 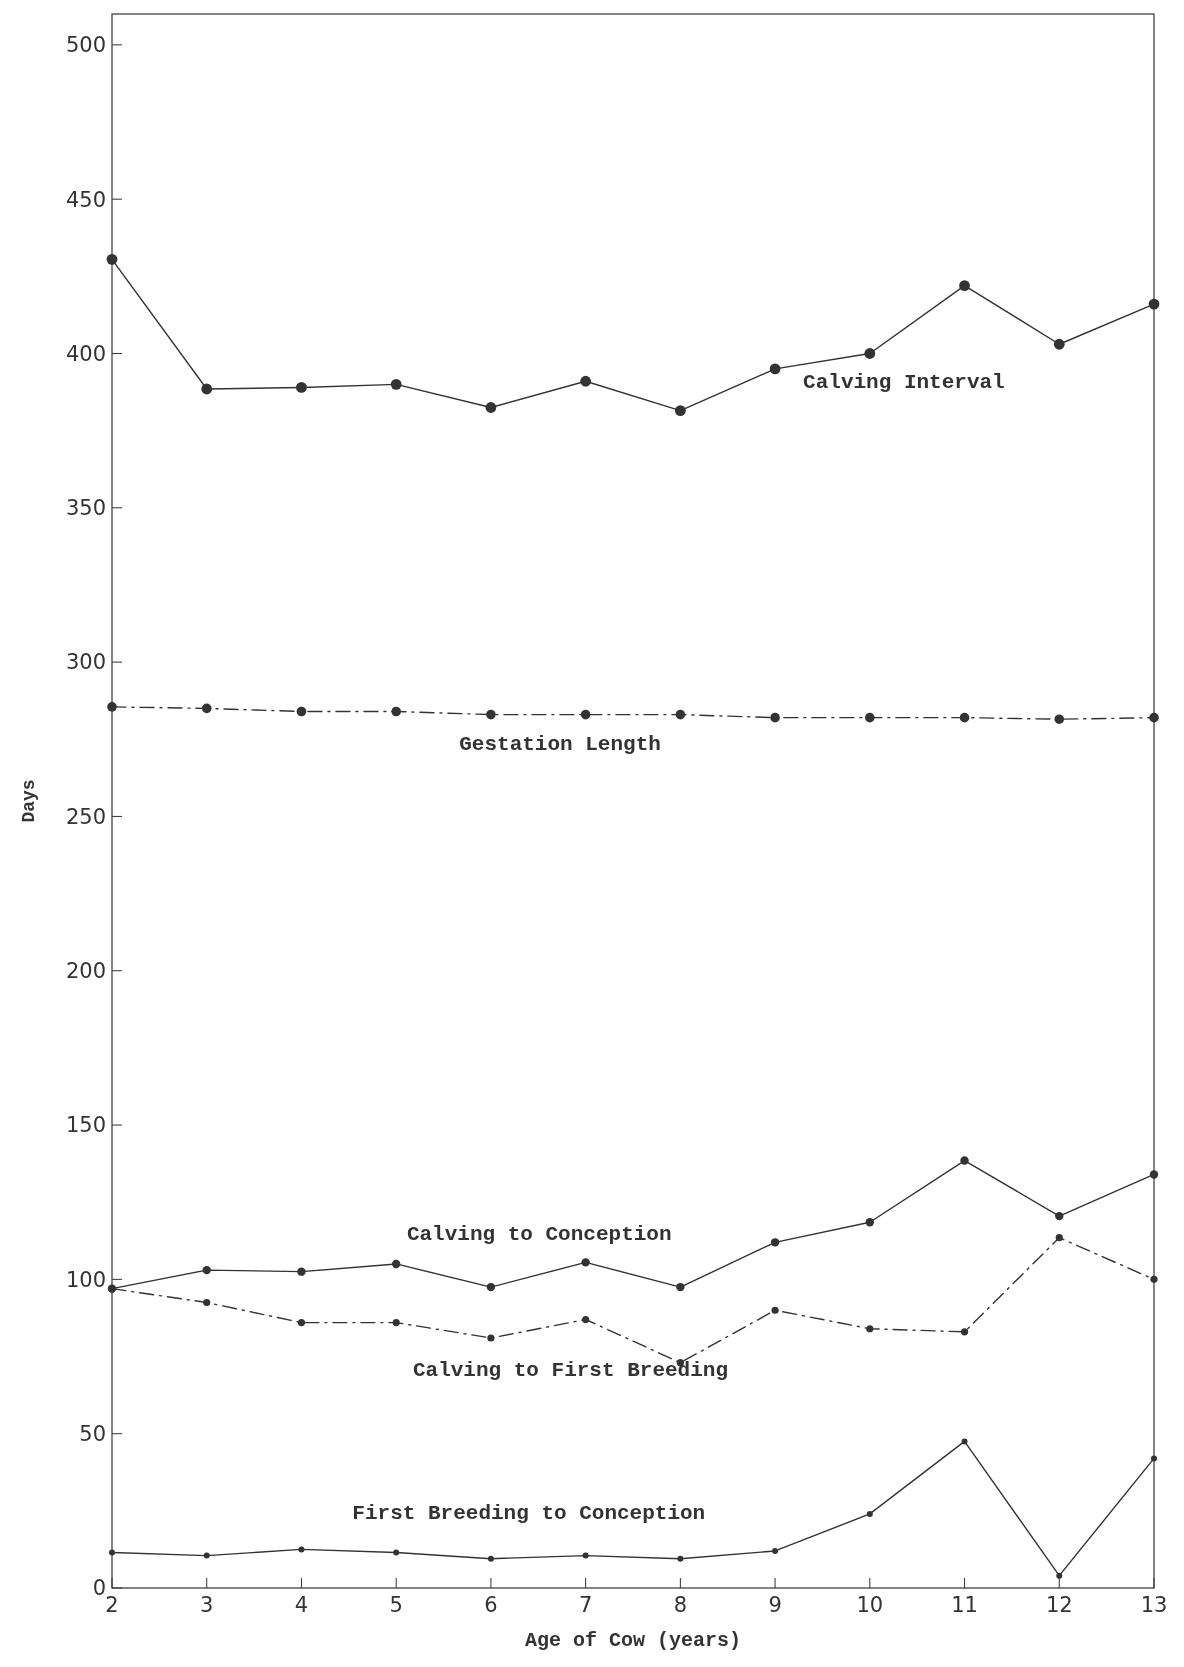 I want to click on y-tick-label: 300, so click(x=85, y=662).